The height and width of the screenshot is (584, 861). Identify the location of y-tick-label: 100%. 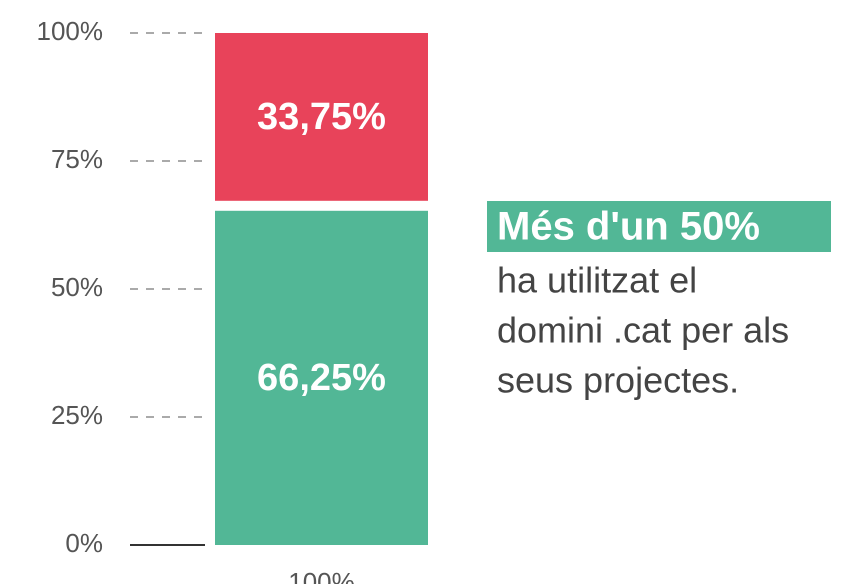
(70, 31).